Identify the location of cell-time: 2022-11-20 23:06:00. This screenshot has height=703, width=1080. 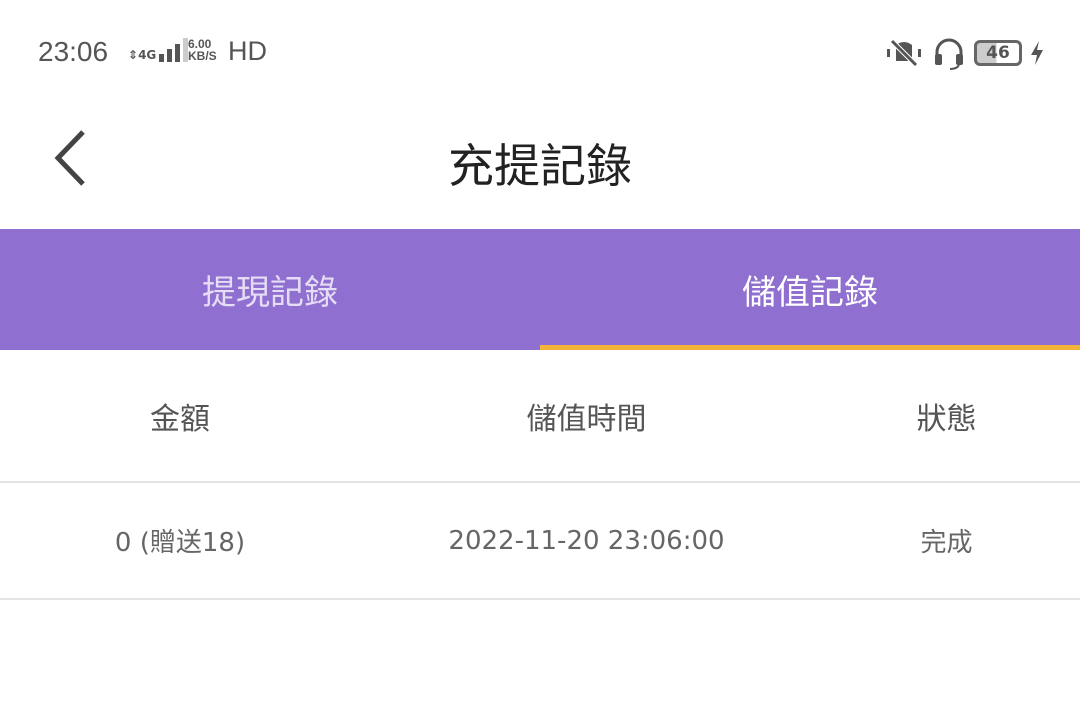
(586, 540).